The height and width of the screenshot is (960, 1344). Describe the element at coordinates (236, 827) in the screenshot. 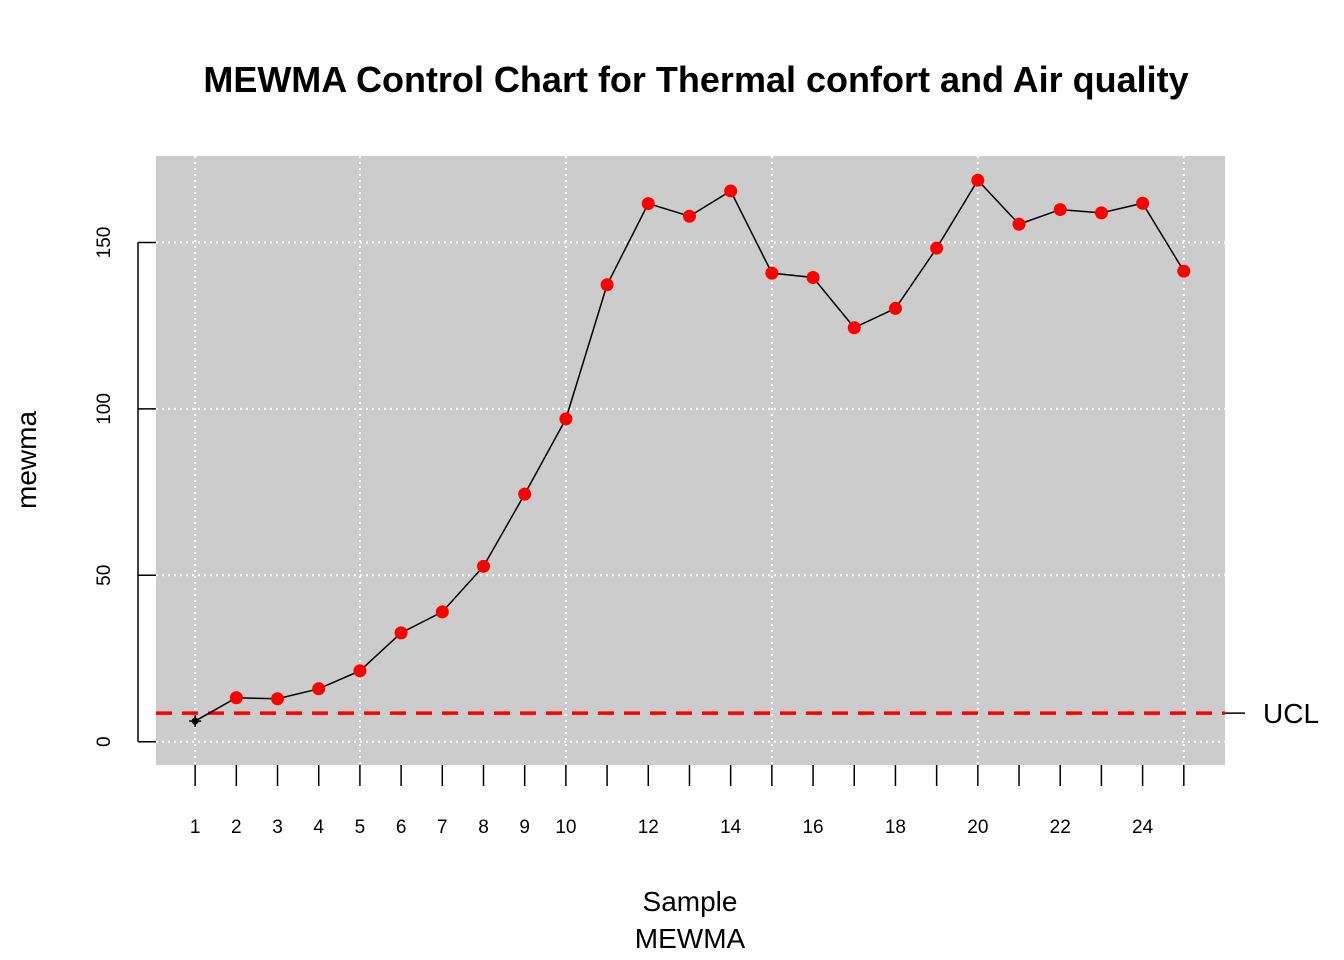

I see `x-tick-label: 2` at that location.